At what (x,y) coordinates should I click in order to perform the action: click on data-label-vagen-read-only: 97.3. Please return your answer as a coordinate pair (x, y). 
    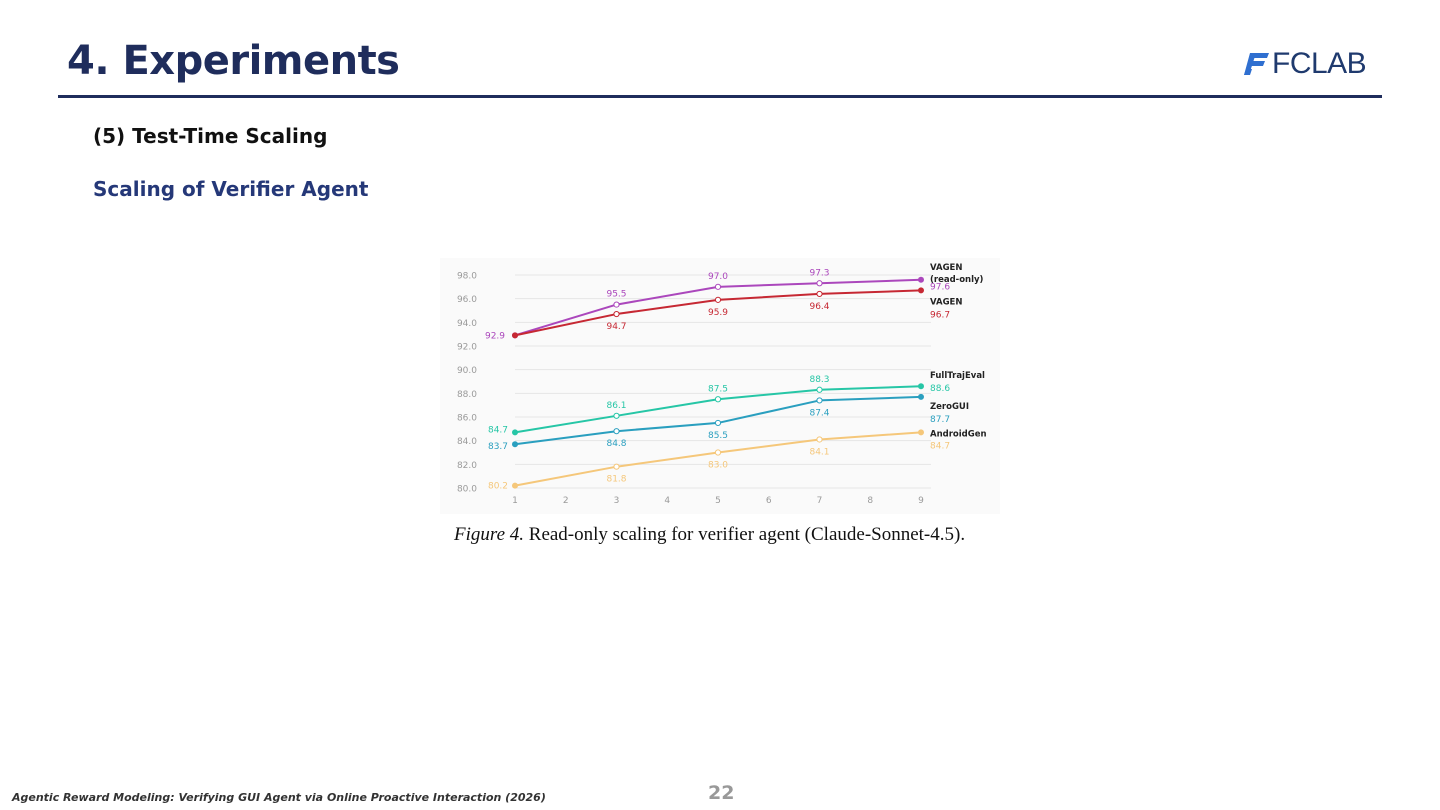
    Looking at the image, I should click on (819, 273).